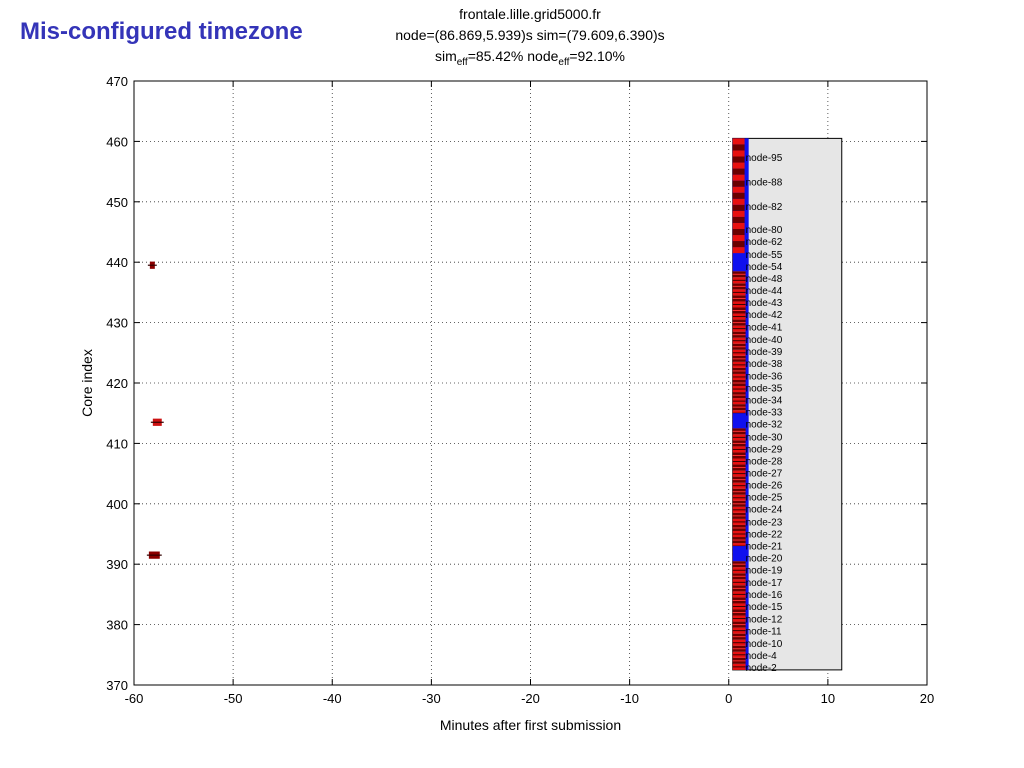 Image resolution: width=1024 pixels, height=768 pixels. Describe the element at coordinates (117, 141) in the screenshot. I see `y-tick-label: 460` at that location.